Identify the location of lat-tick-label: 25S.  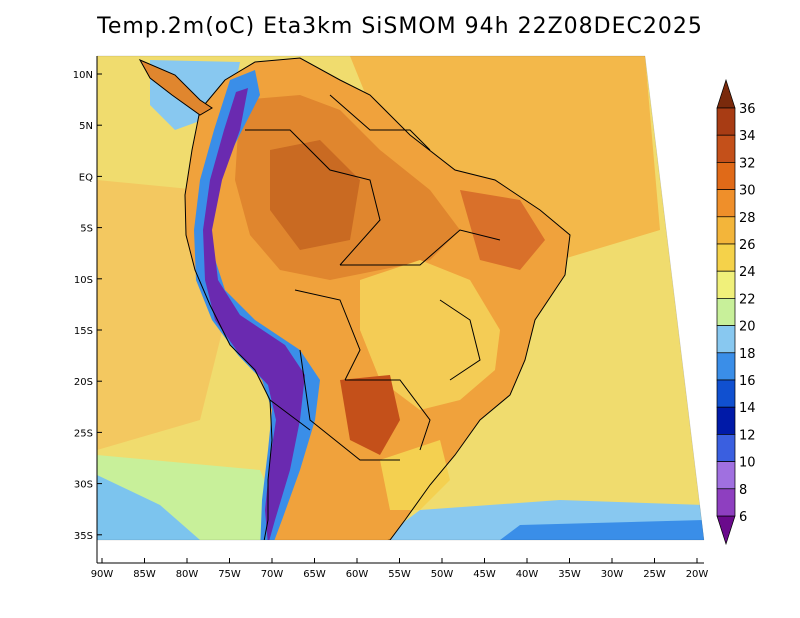
(83, 433).